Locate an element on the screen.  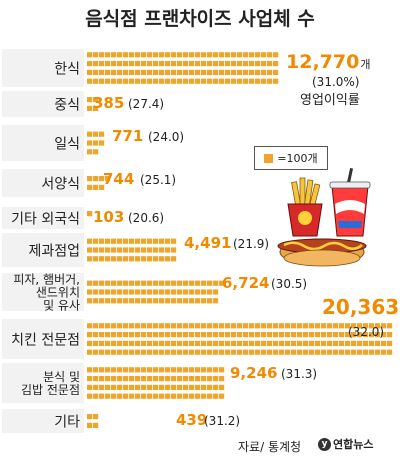
value-label: 6,724 is located at coordinates (245, 283).